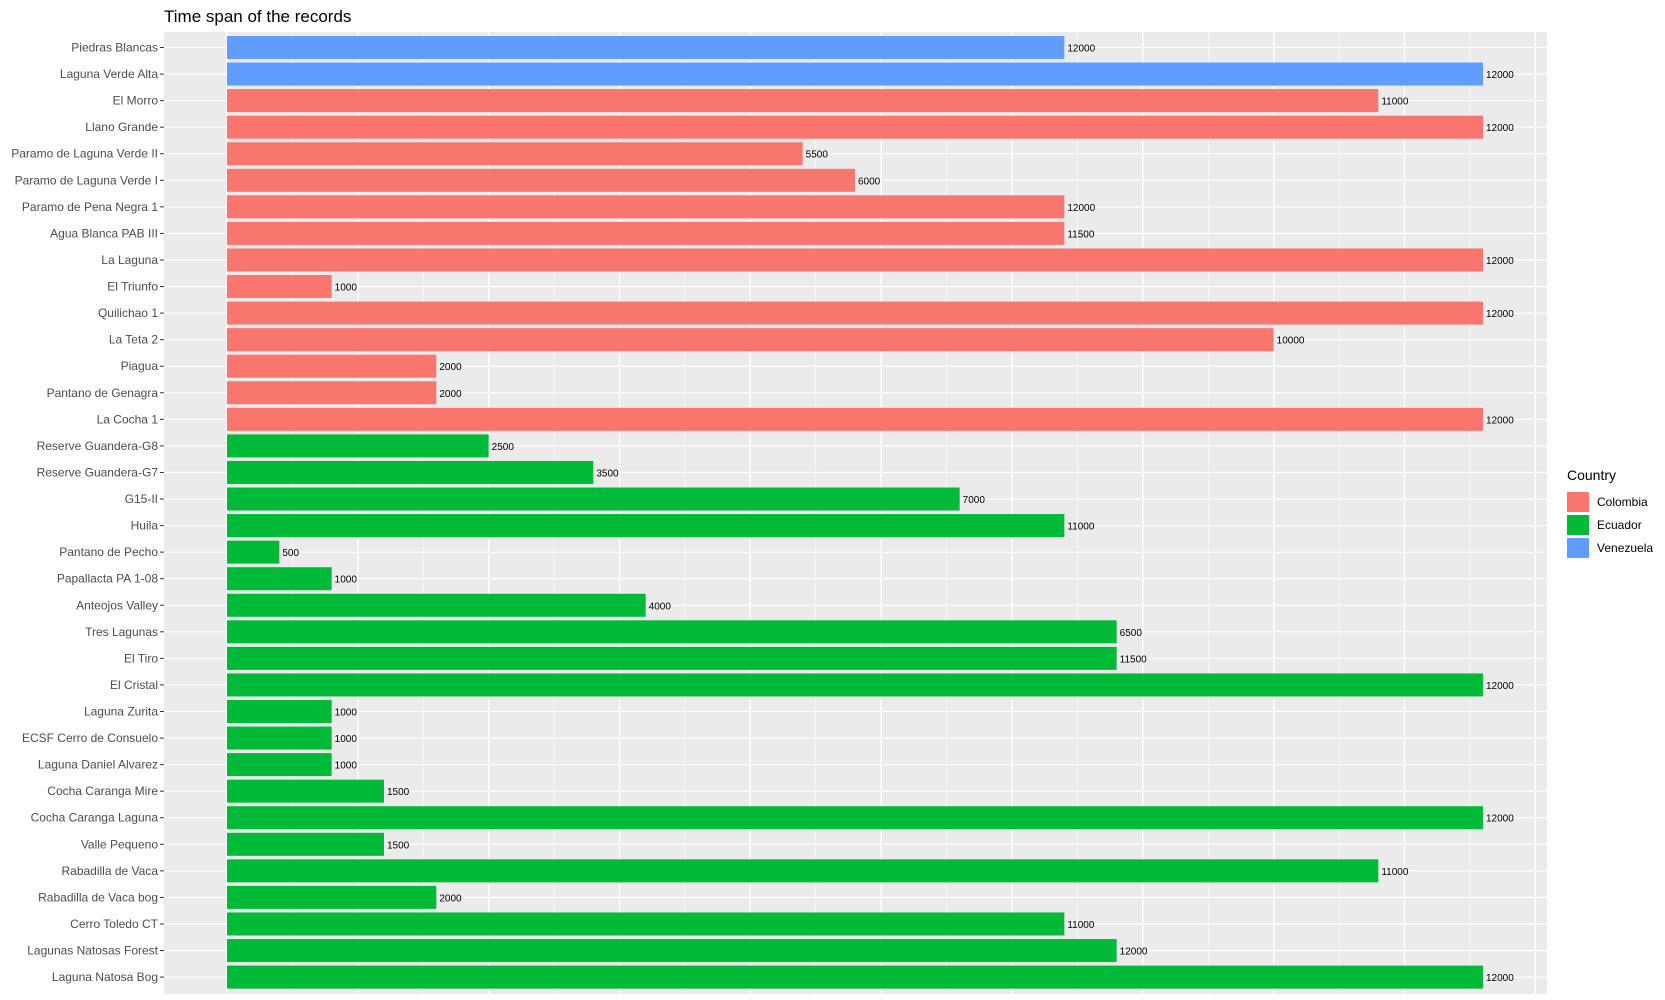  What do you see at coordinates (1134, 659) in the screenshot?
I see `value-label: 11500` at bounding box center [1134, 659].